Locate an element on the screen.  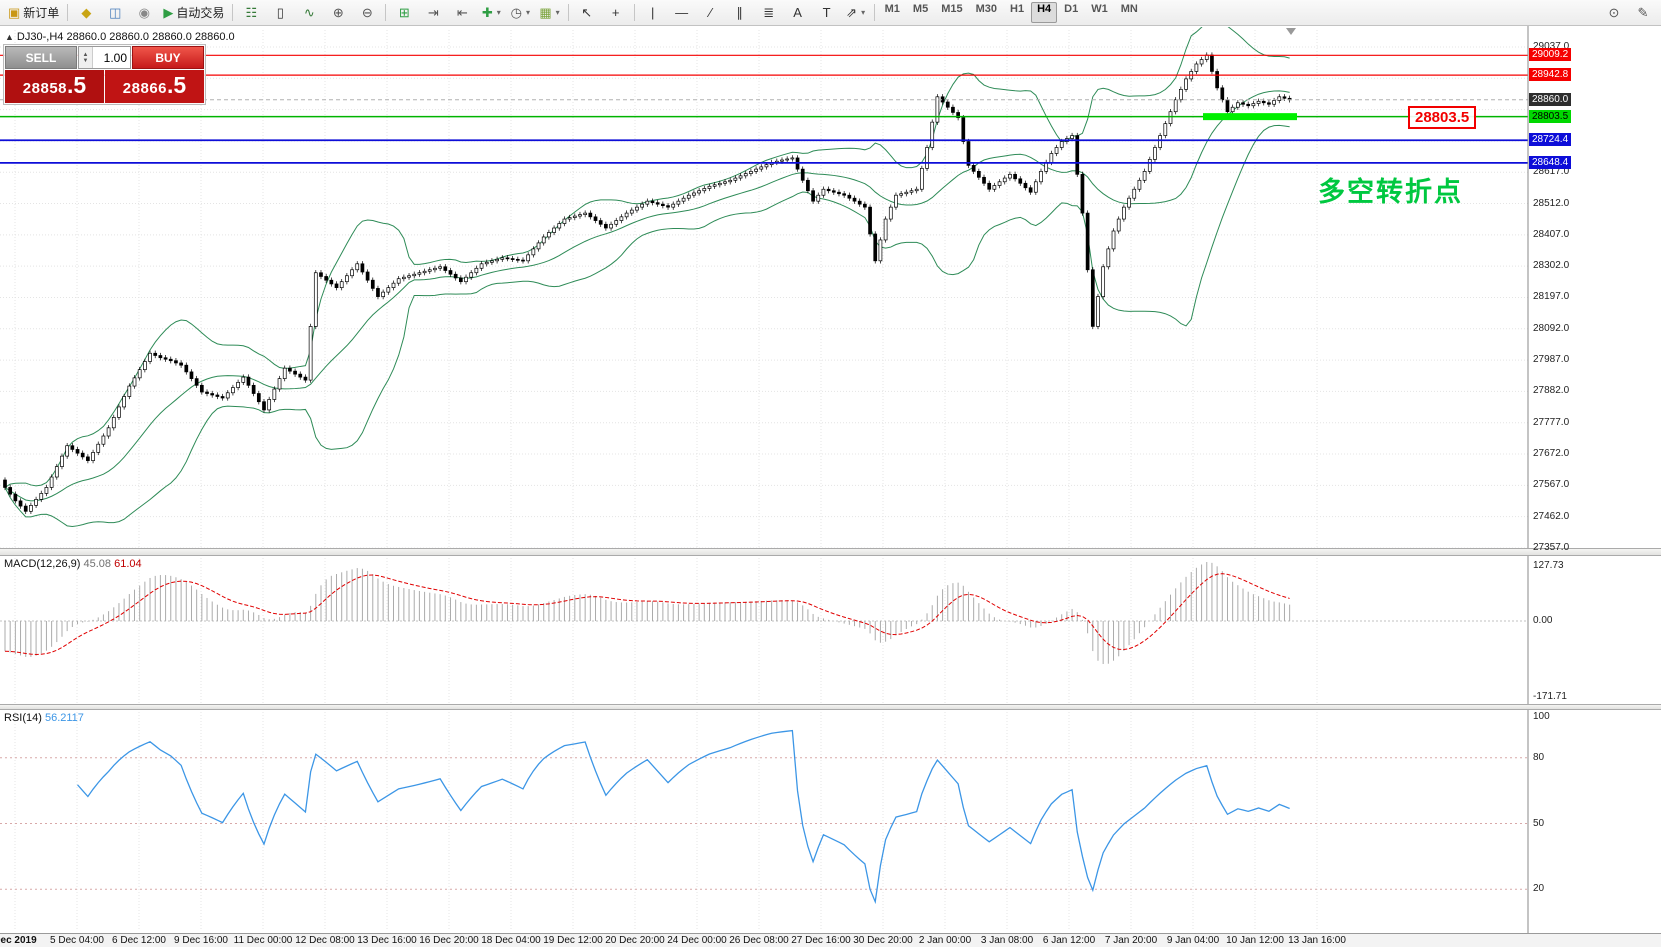
buy-price-display: 28866 .5 is located at coordinates (154, 86).